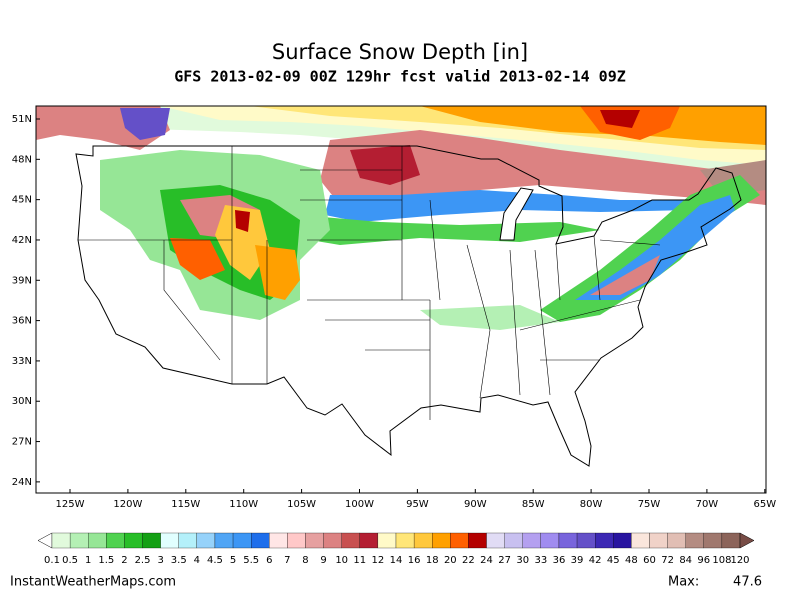 The height and width of the screenshot is (600, 800). I want to click on colorbar-label: 45, so click(613, 560).